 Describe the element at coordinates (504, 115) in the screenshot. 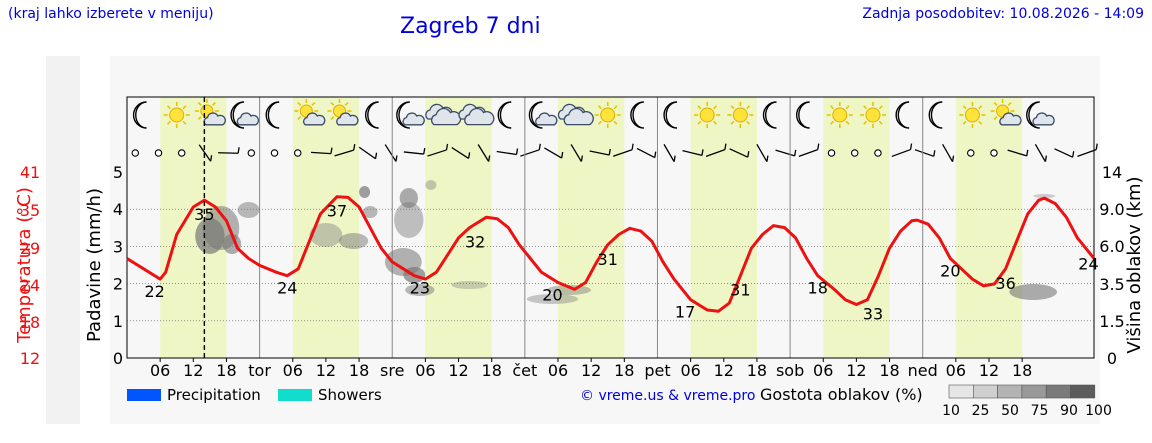

I see `moon-shape` at that location.